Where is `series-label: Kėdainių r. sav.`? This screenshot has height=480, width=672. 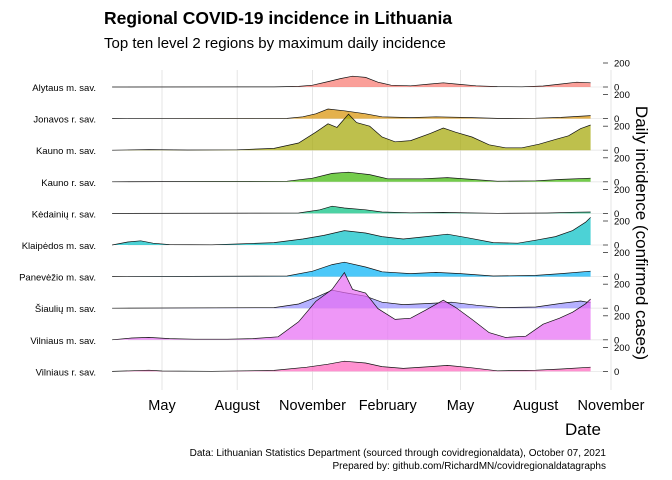
series-label: Kėdainių r. sav. is located at coordinates (64, 214).